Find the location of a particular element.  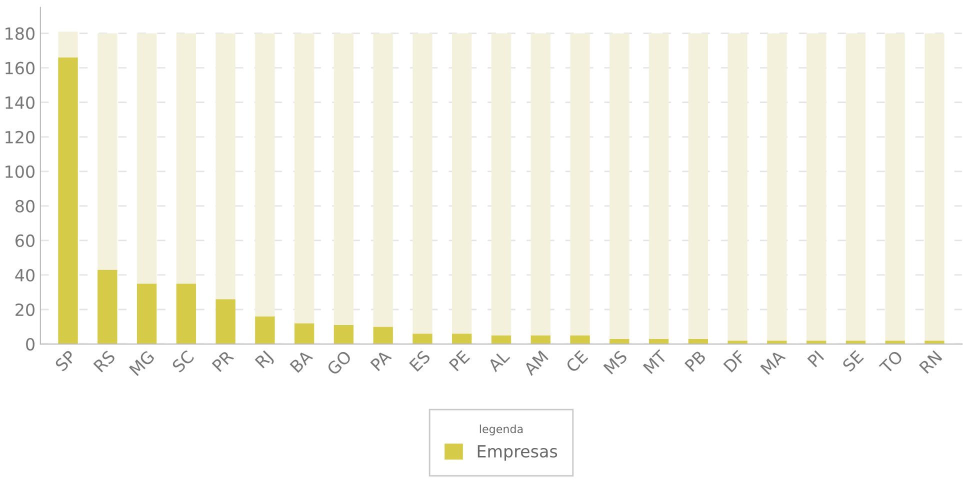

x-tick-label: MS is located at coordinates (615, 362).